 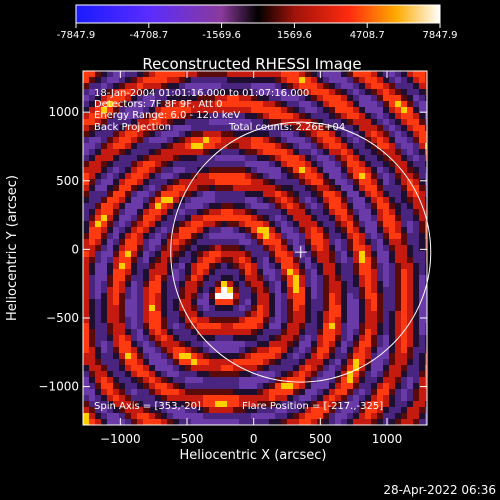 I want to click on colorbar-tick-label: 7847.9, so click(x=440, y=35).